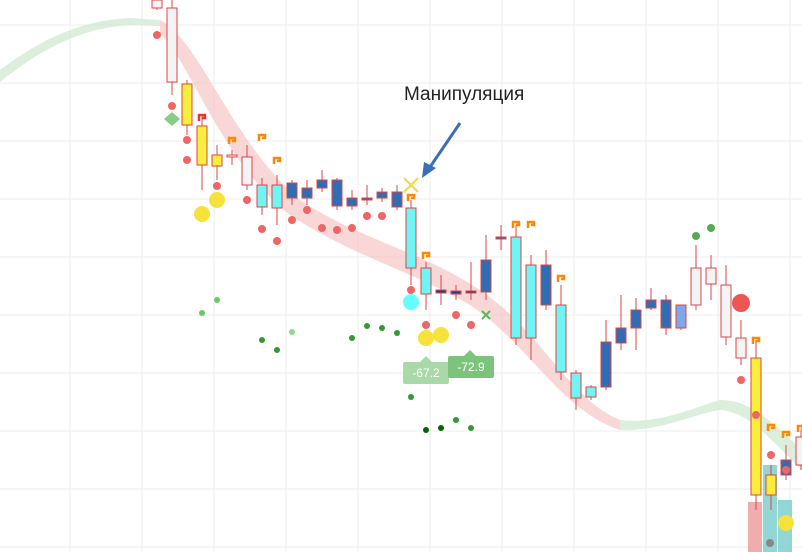  What do you see at coordinates (426, 373) in the screenshot?
I see `badge-label: -67.2` at bounding box center [426, 373].